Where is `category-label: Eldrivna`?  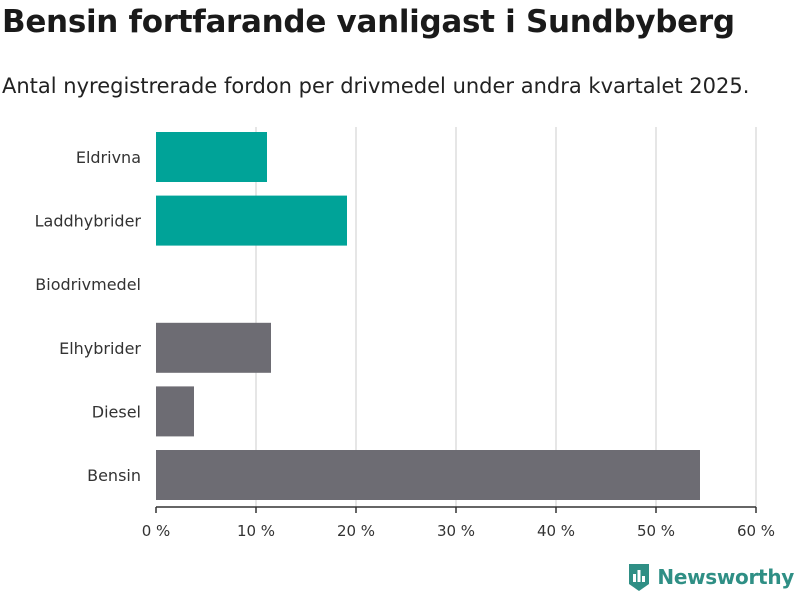
category-label: Eldrivna is located at coordinates (108, 157).